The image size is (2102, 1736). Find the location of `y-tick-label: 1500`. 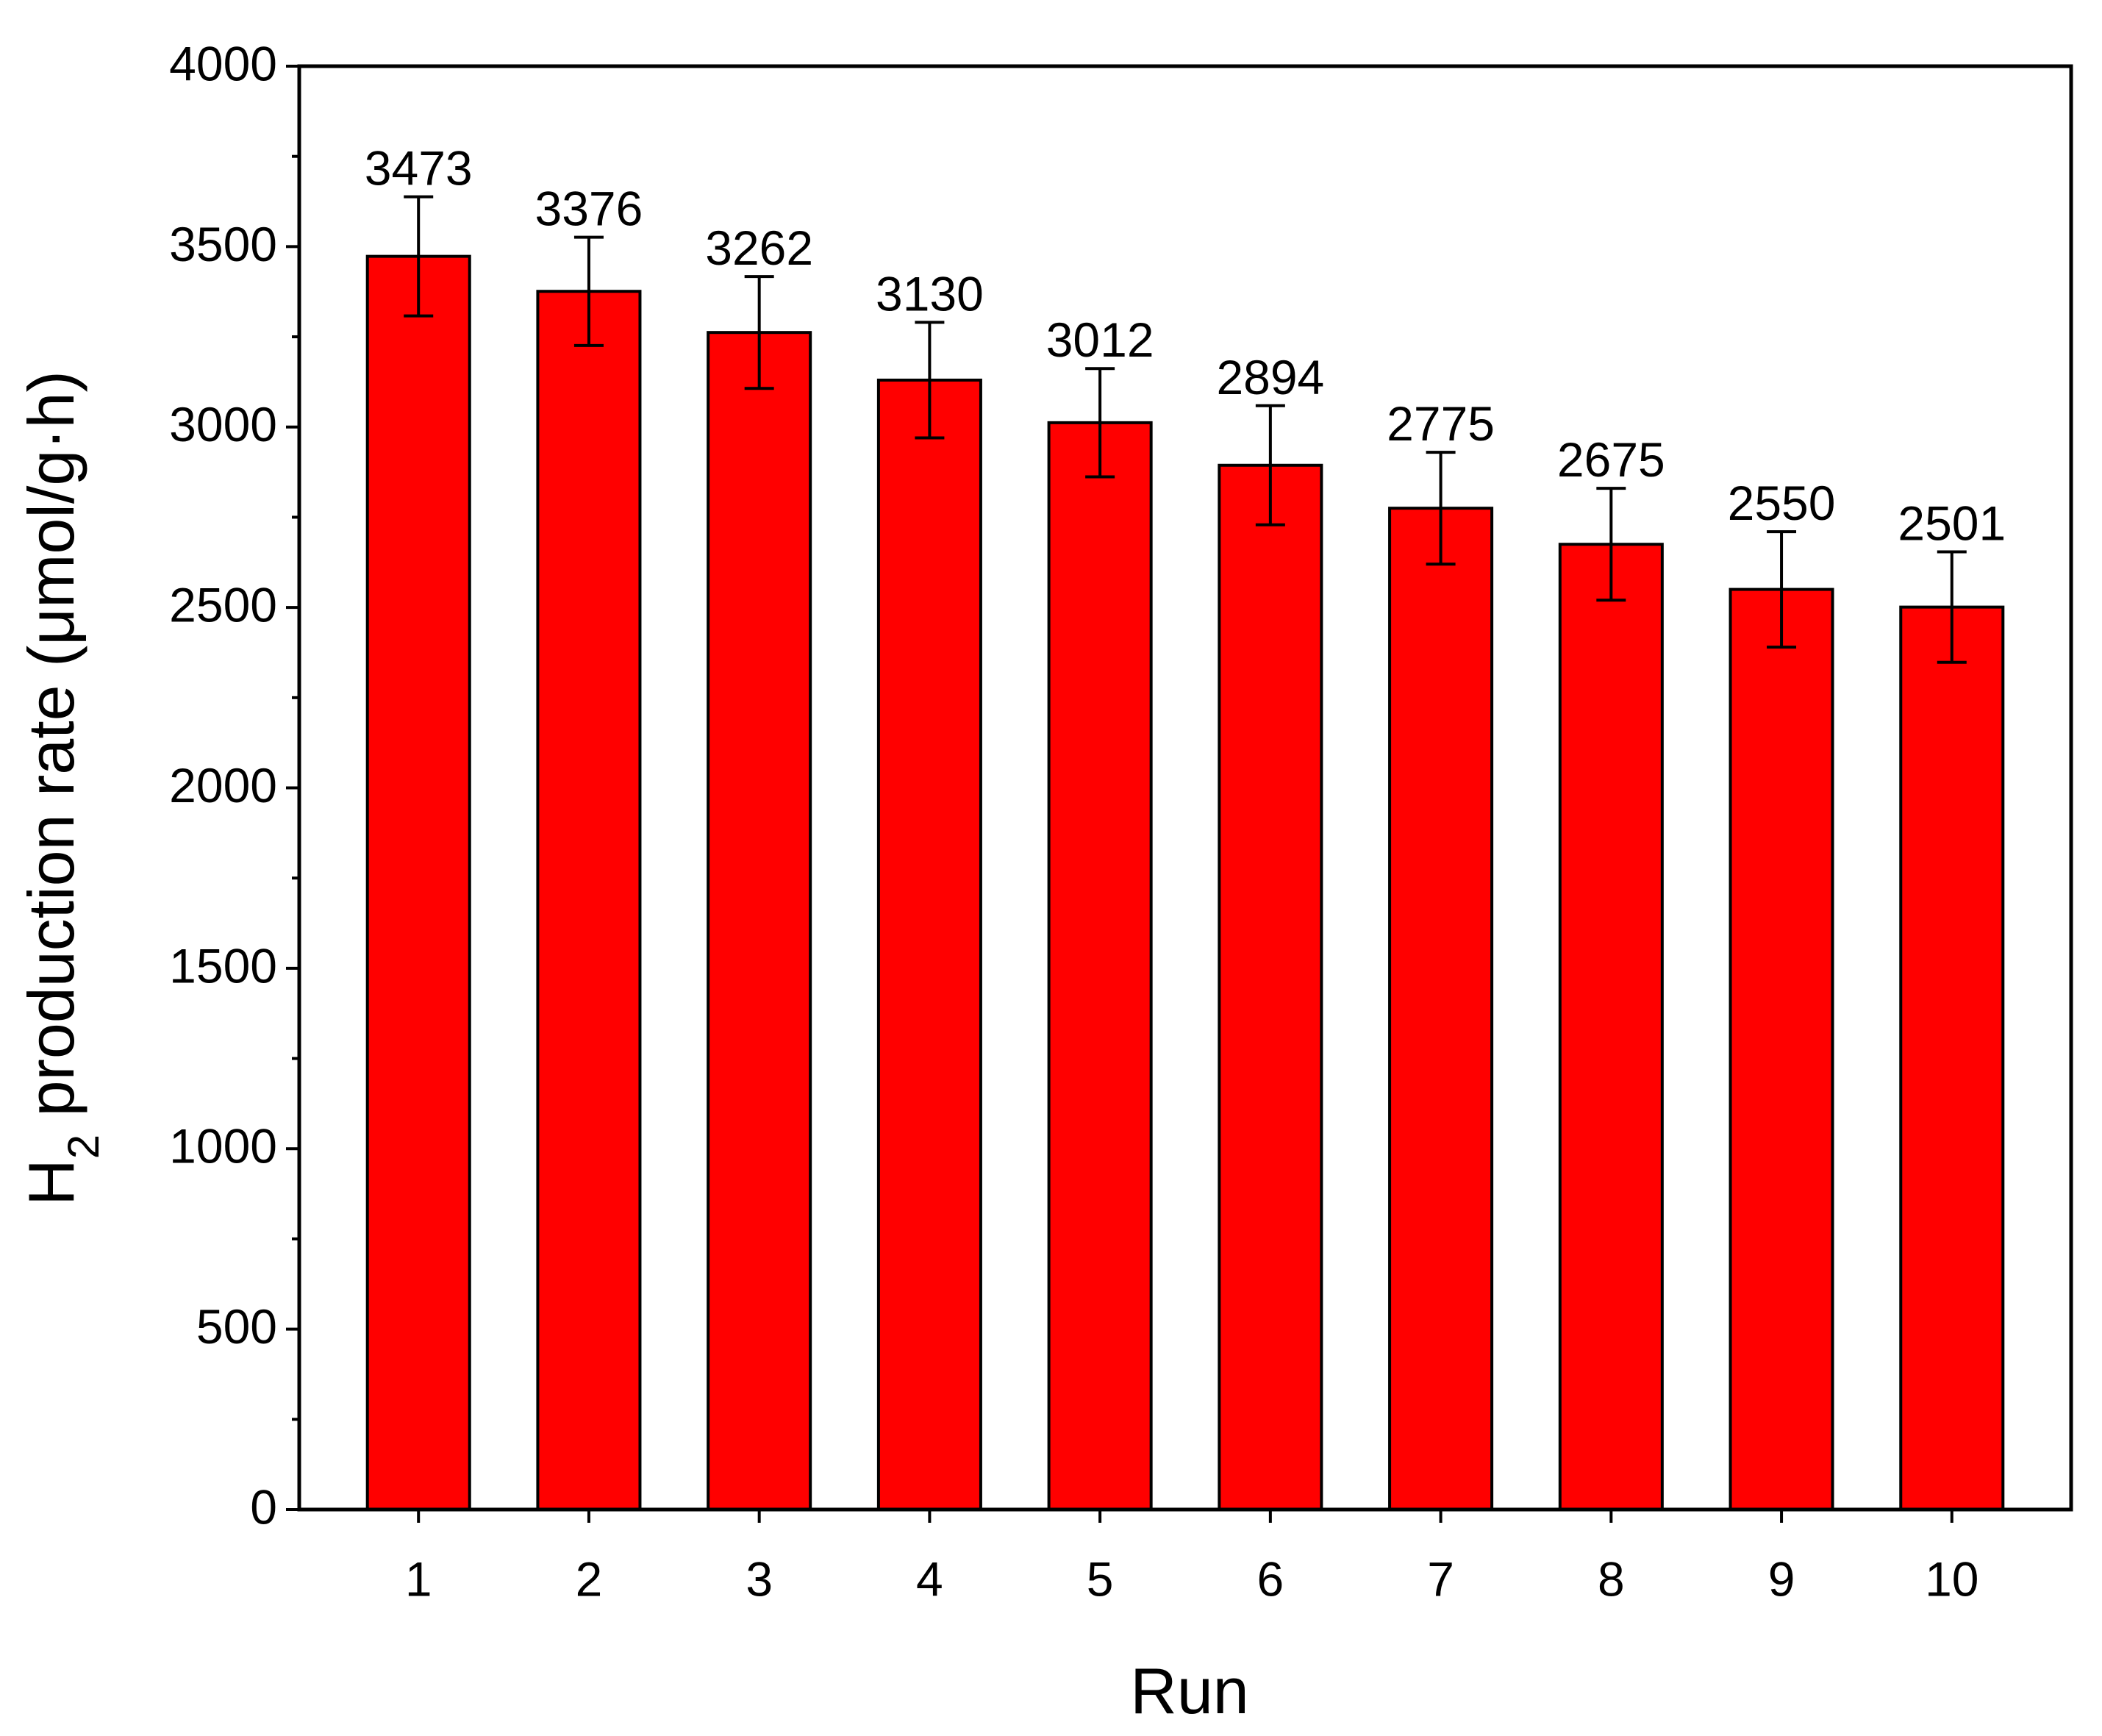

y-tick-label: 1500 is located at coordinates (223, 966).